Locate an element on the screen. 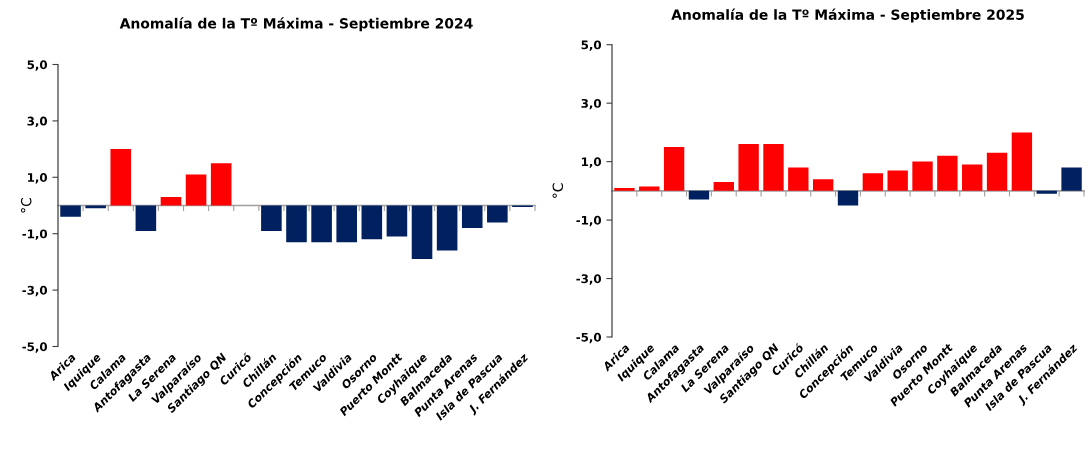 This screenshot has height=453, width=1089. chart-title: Anomalía de la Tº Máxima - Septiembre 2025 is located at coordinates (847, 15).